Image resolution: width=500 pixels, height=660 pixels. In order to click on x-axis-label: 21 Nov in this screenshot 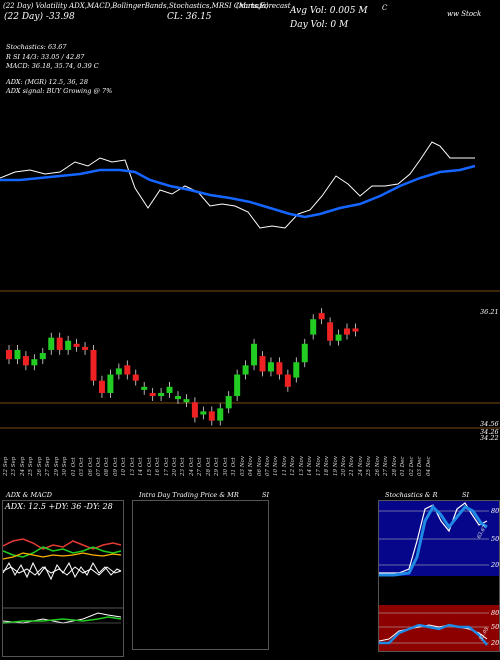, I will do `click(352, 466)`.